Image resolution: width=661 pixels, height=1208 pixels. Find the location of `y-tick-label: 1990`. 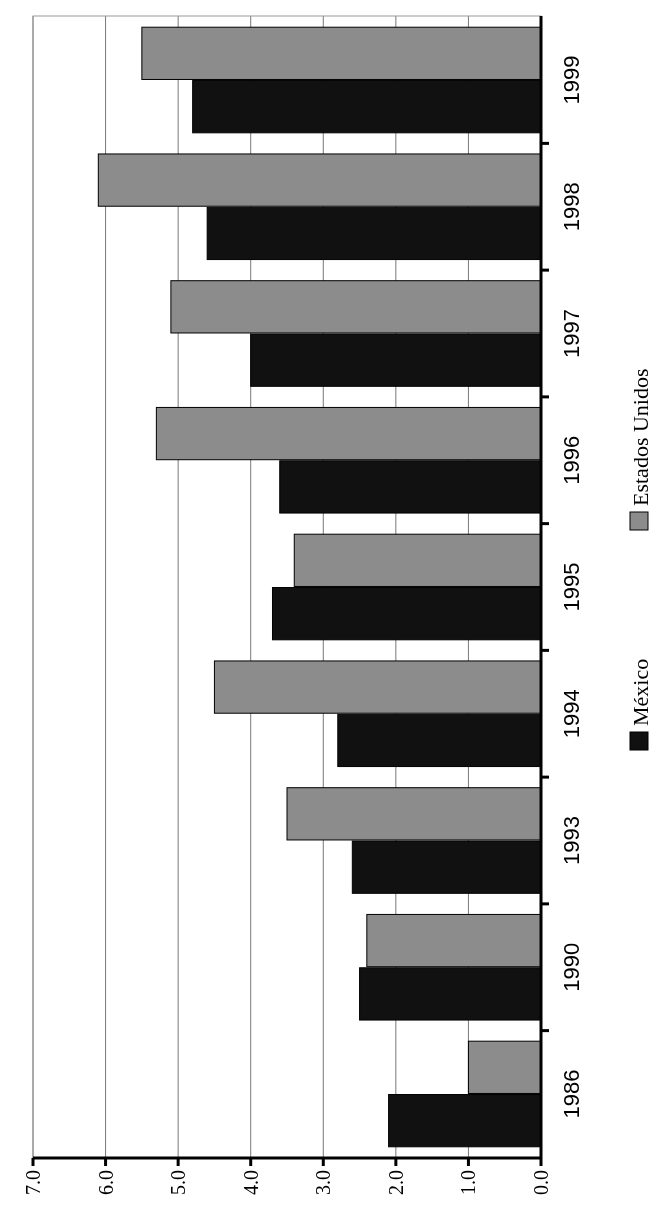

y-tick-label: 1990 is located at coordinates (571, 967).